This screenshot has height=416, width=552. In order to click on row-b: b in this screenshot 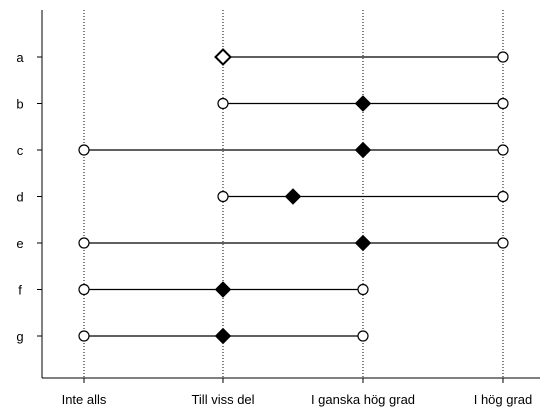, I will do `click(262, 103)`.